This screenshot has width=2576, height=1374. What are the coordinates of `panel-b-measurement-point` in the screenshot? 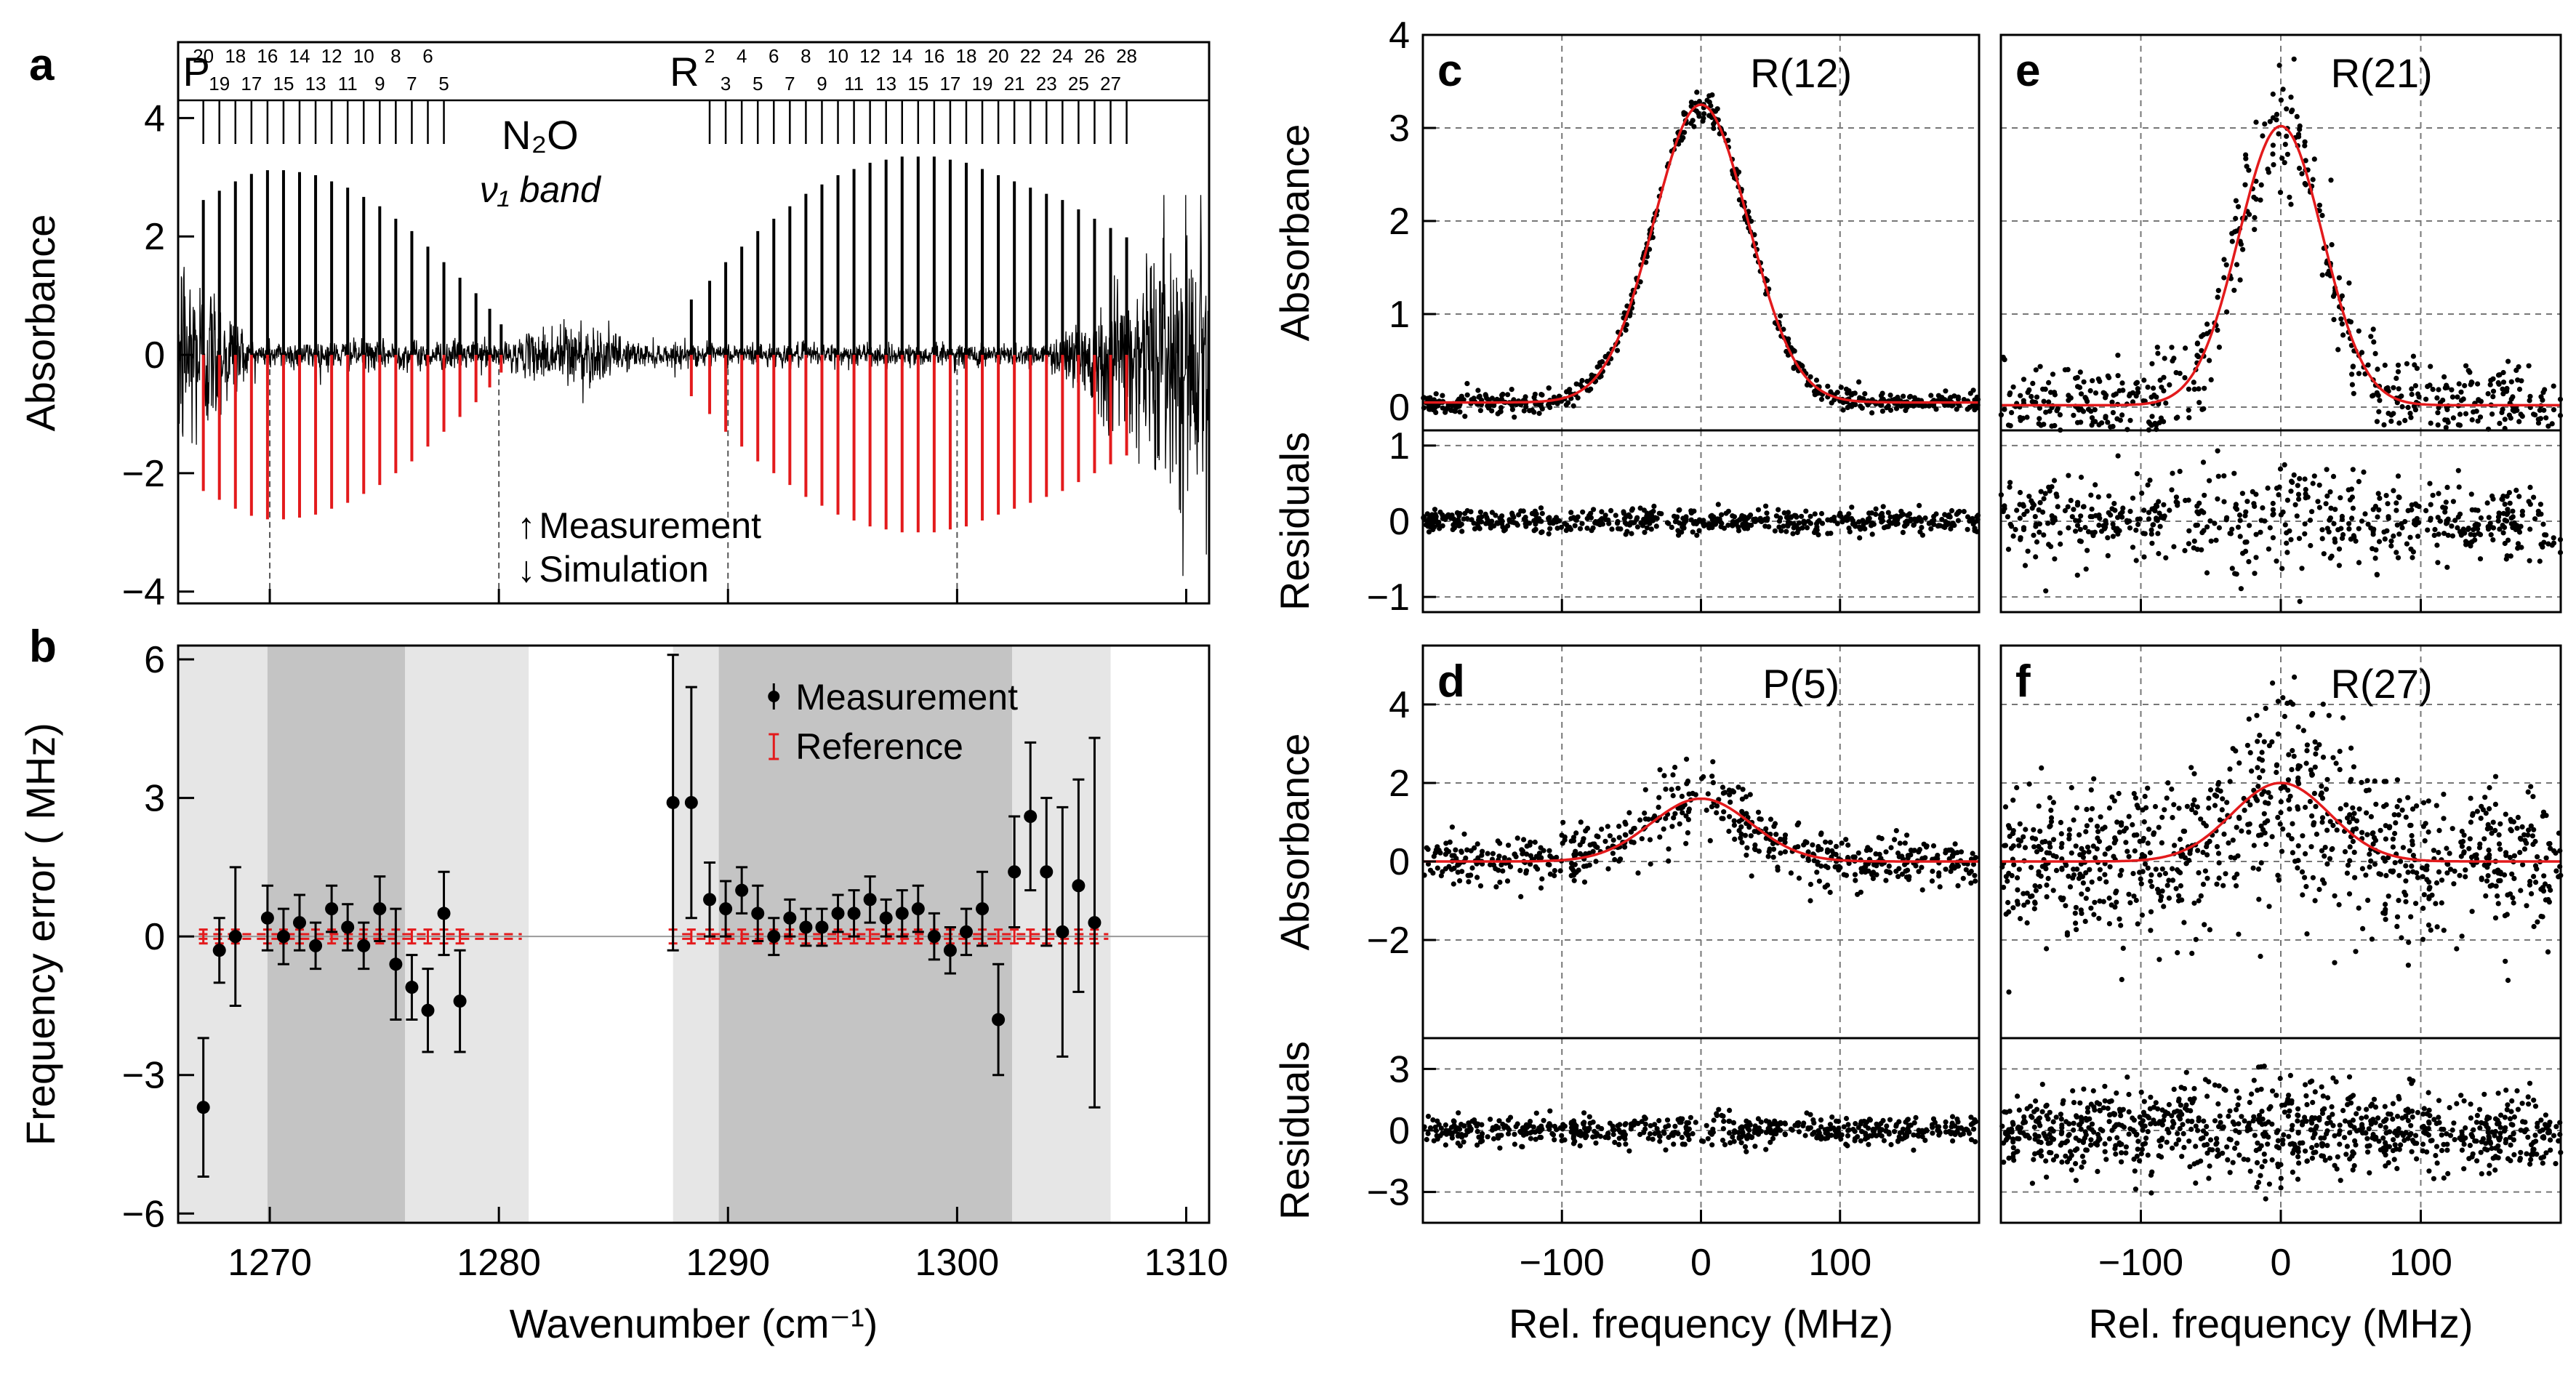 It's located at (412, 988).